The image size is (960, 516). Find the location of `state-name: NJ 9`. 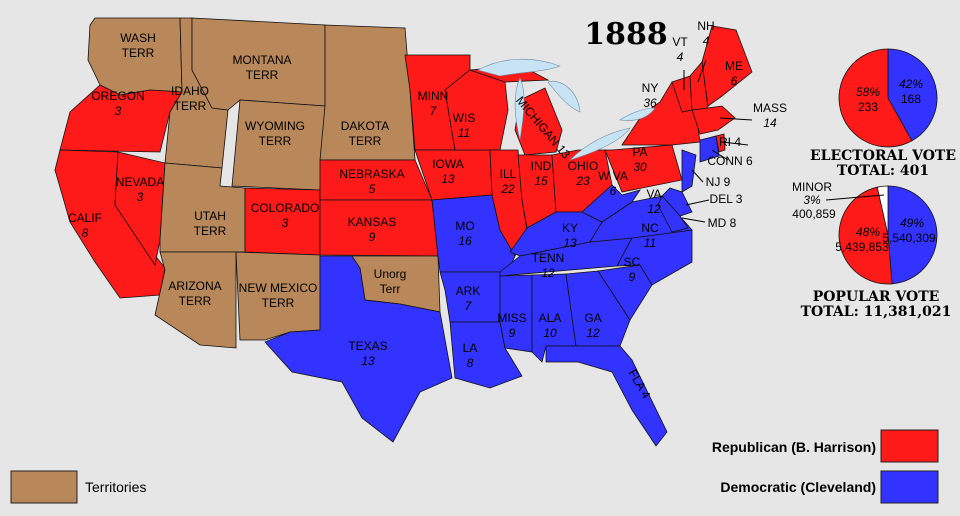

state-name: NJ 9 is located at coordinates (718, 182).